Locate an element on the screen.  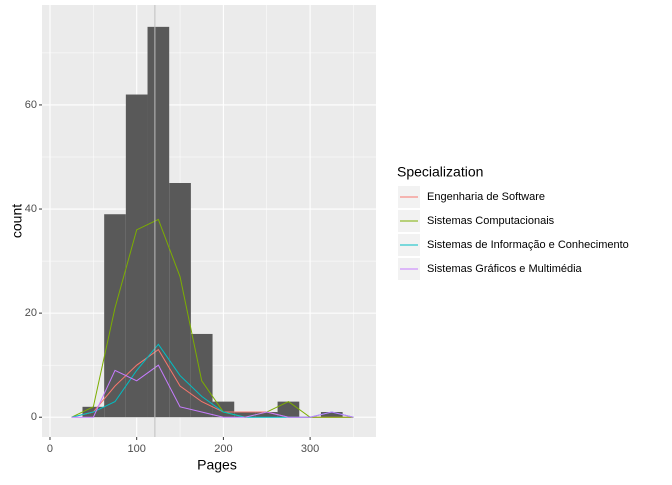
y-tick-label: 0 is located at coordinates (34, 417).